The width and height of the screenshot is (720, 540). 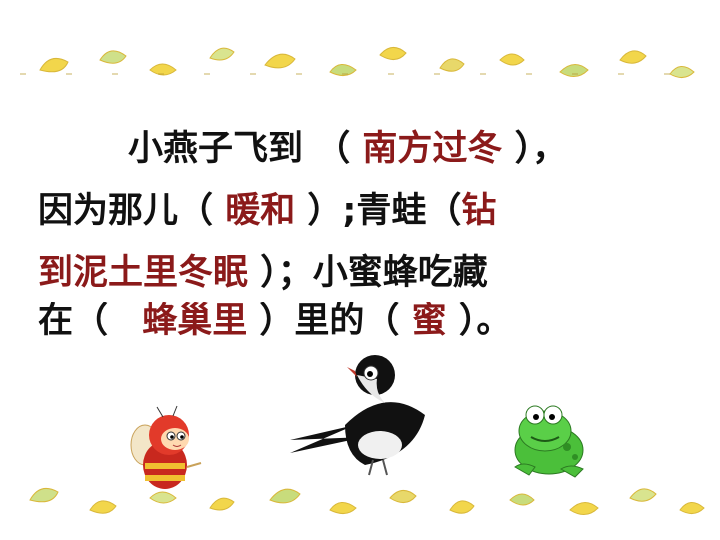 What do you see at coordinates (360, 62) in the screenshot?
I see `top-leaf-border` at bounding box center [360, 62].